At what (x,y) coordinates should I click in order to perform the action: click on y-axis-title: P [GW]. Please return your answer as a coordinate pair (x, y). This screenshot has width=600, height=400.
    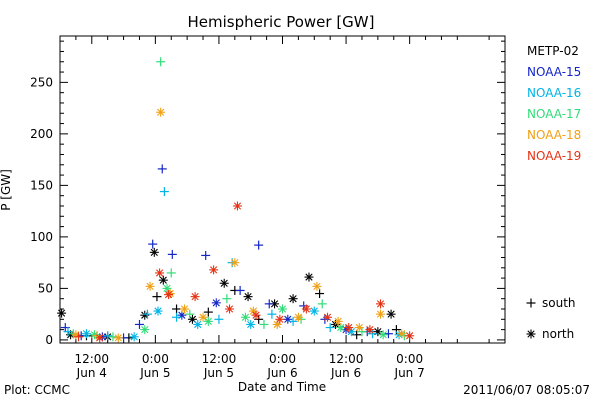
    Looking at the image, I should click on (6, 190).